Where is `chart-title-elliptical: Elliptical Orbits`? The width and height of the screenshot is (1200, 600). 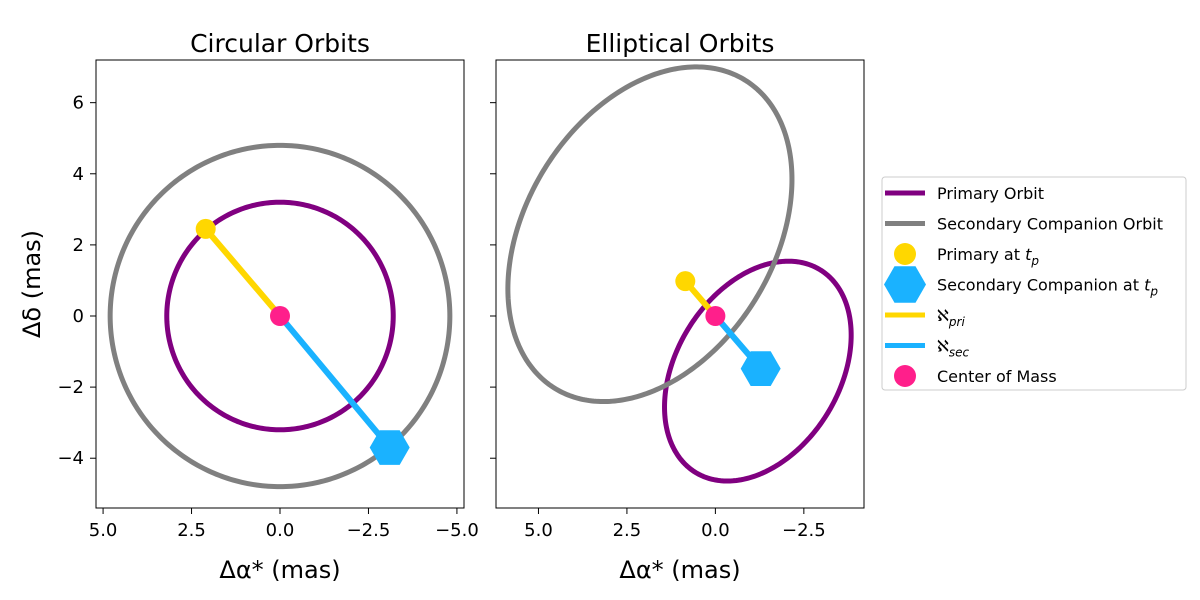
chart-title-elliptical: Elliptical Orbits is located at coordinates (680, 43).